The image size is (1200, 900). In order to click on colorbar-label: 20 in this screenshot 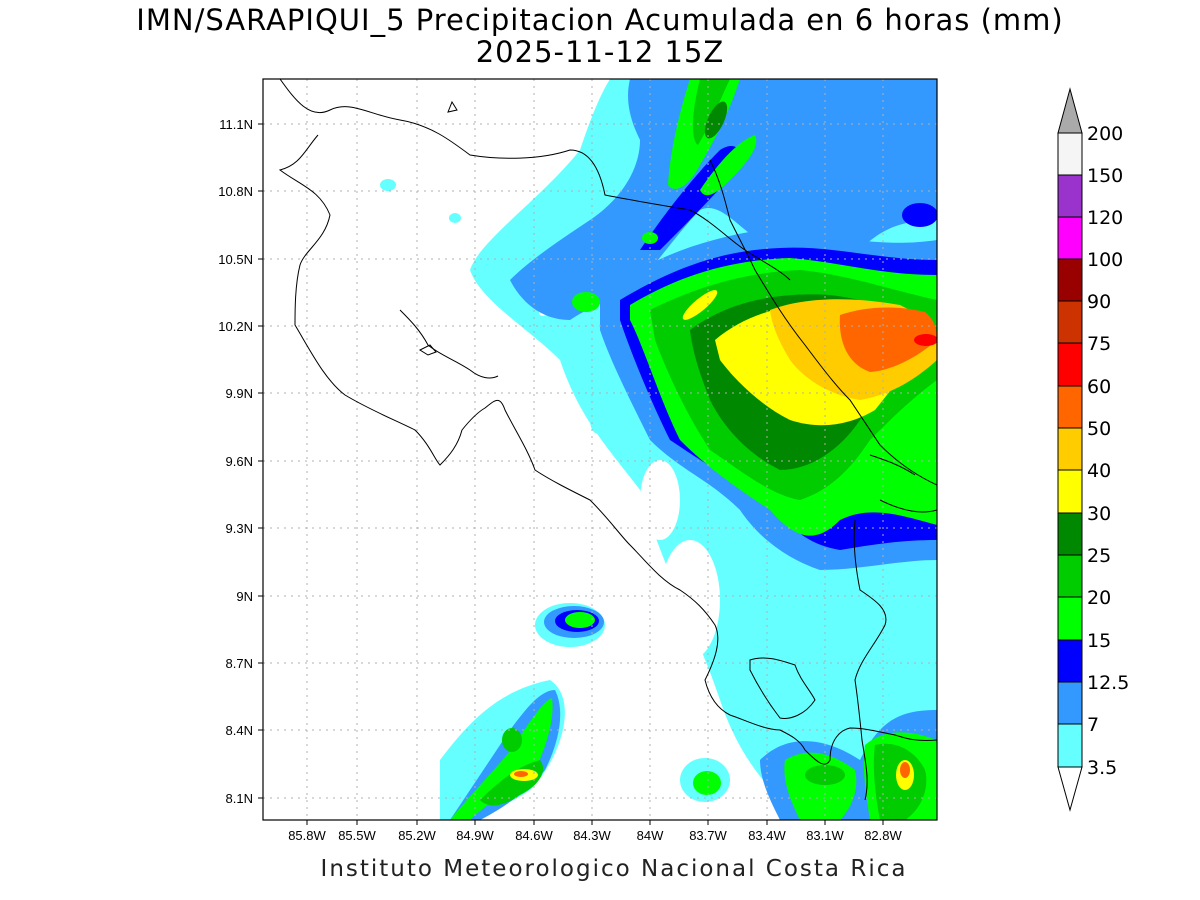, I will do `click(1099, 598)`.